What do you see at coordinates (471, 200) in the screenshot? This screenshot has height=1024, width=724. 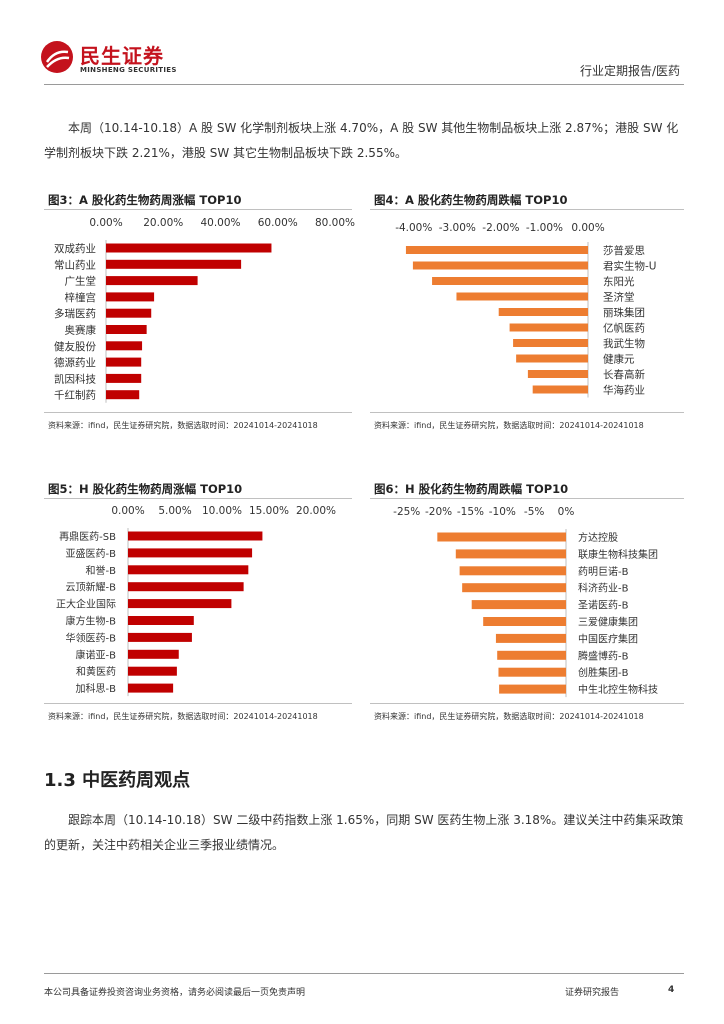 I see `figure-4-title: 图4：A 股化药生物药周跌幅 TOP10` at bounding box center [471, 200].